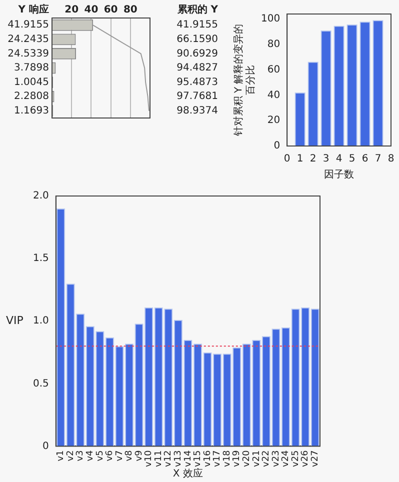 Image resolution: width=399 pixels, height=482 pixels. Describe the element at coordinates (315, 459) in the screenshot. I see `x-tick-label: v27` at that location.